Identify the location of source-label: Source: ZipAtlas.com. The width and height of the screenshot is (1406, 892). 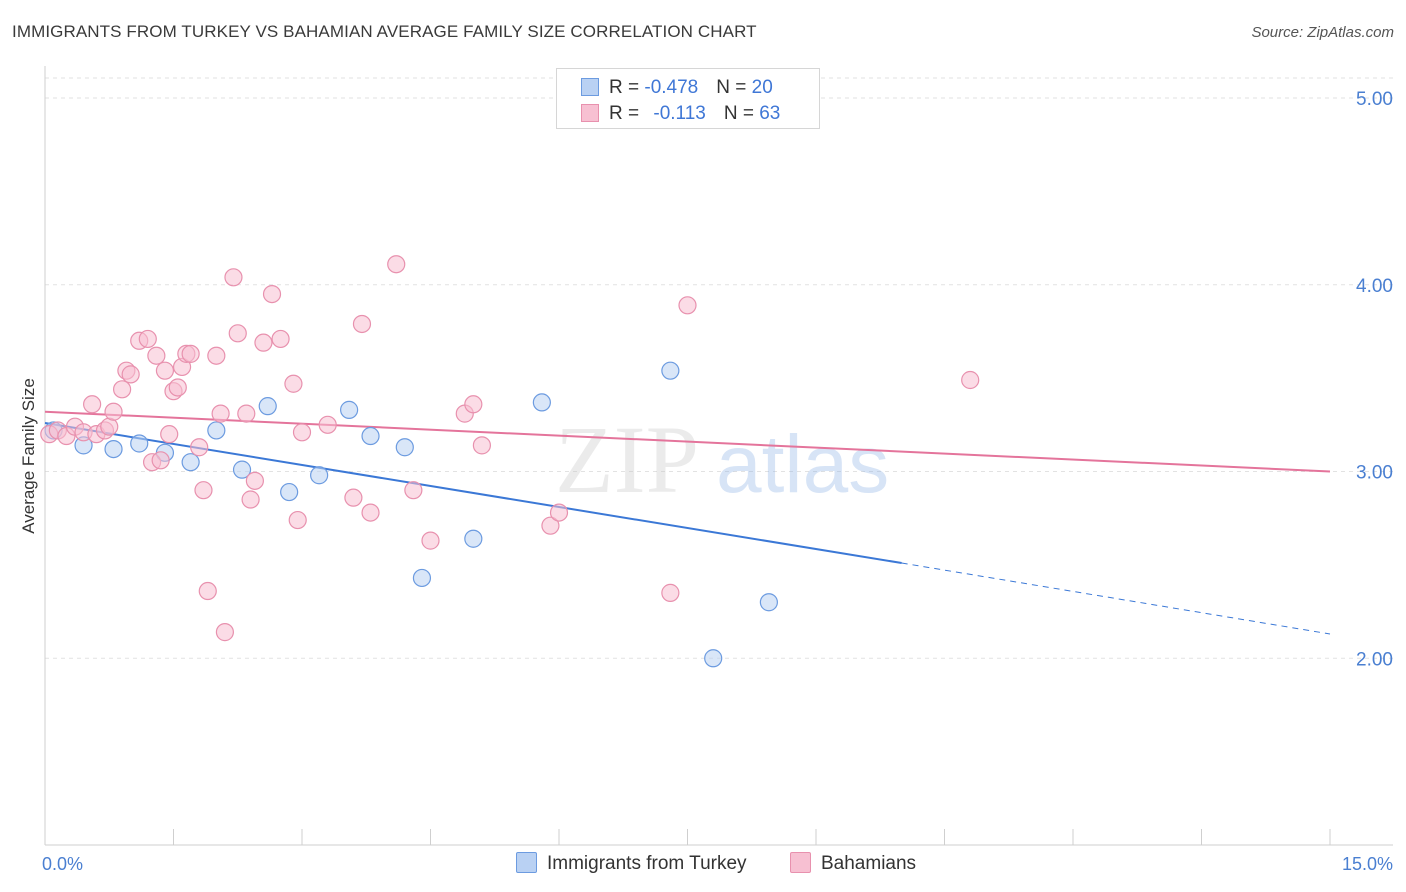
(1322, 32).